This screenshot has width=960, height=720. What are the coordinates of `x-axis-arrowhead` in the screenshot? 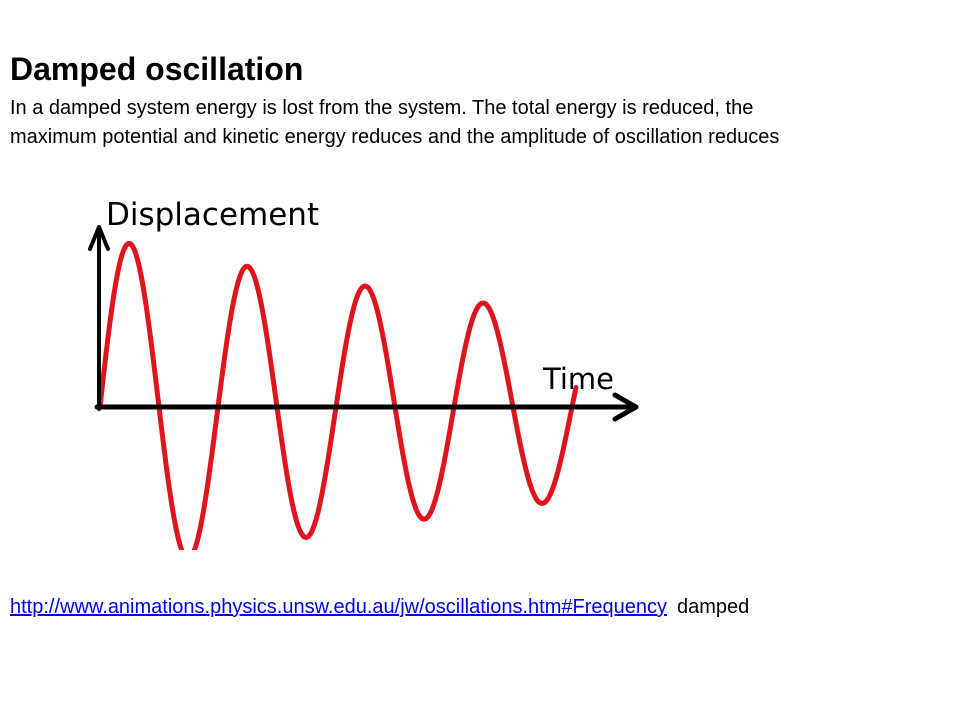 It's located at (625, 407).